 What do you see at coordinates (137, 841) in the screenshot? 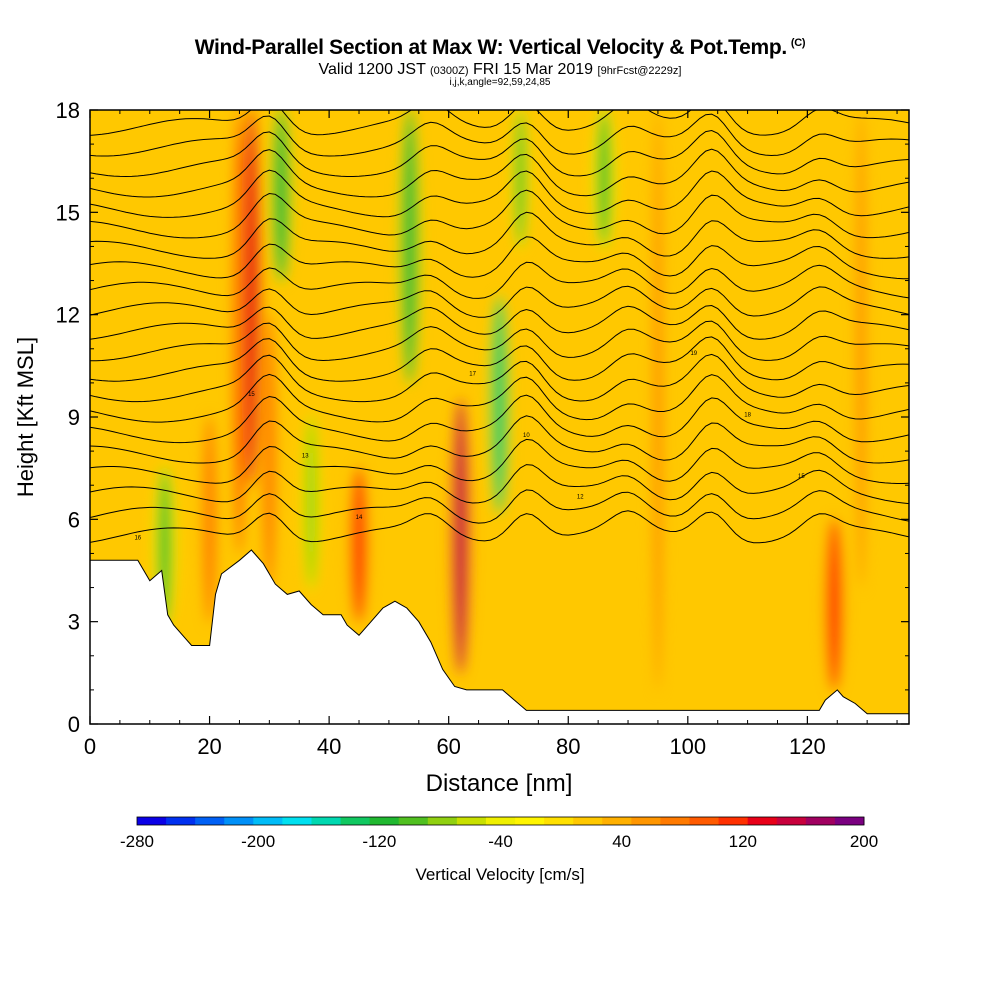
I see `colorbar-tick-label: -280` at bounding box center [137, 841].